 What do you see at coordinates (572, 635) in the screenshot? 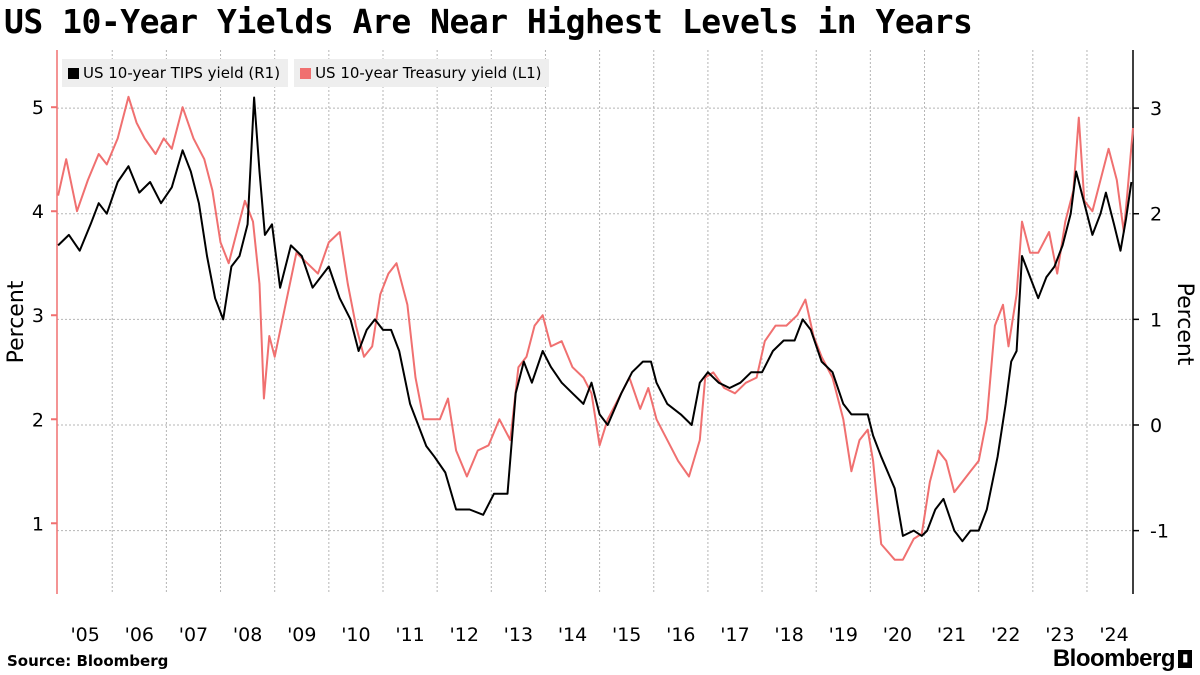
I see `x-tick-label: '14` at bounding box center [572, 635].